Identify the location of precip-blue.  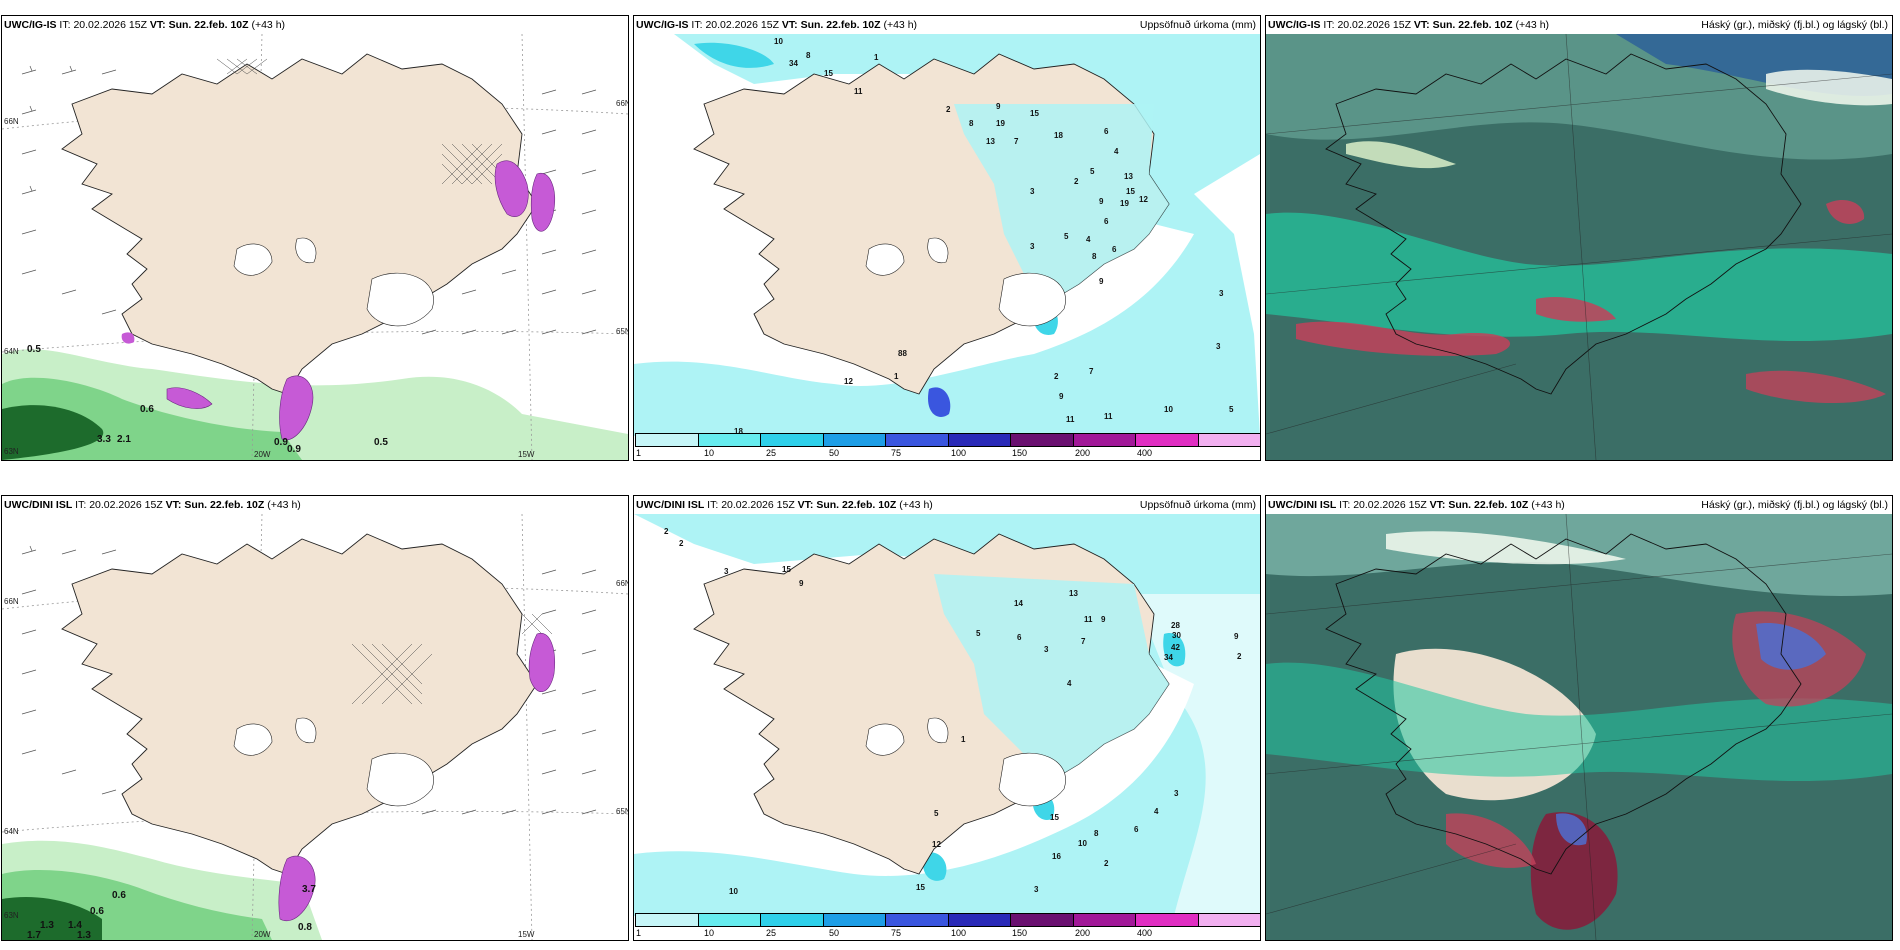
(939, 402).